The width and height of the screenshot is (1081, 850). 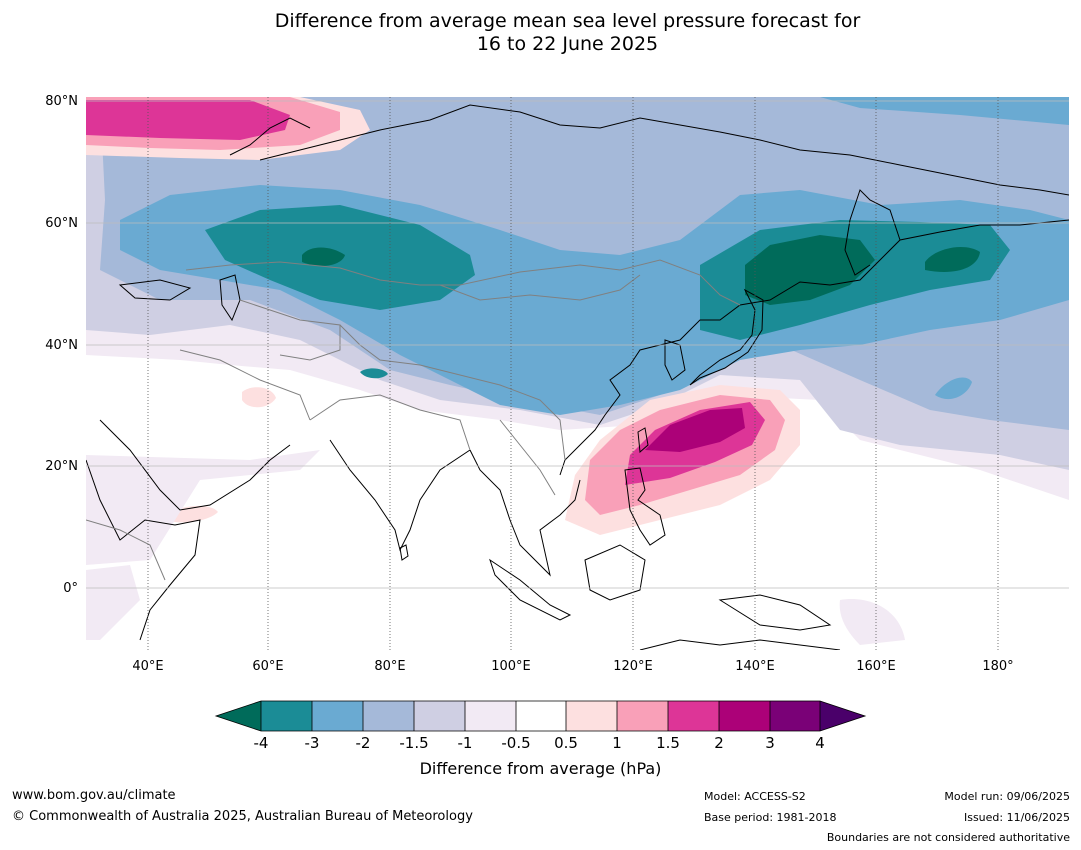 What do you see at coordinates (390, 422) in the screenshot?
I see `border-india-north` at bounding box center [390, 422].